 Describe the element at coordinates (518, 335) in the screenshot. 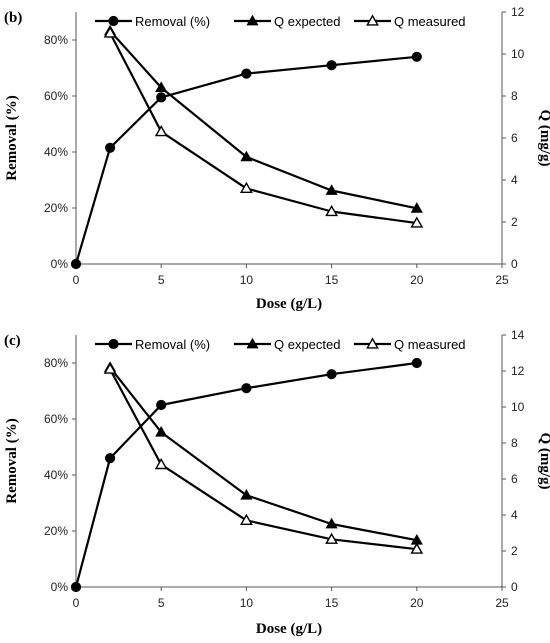

I see `y2-tick-label: 14` at that location.